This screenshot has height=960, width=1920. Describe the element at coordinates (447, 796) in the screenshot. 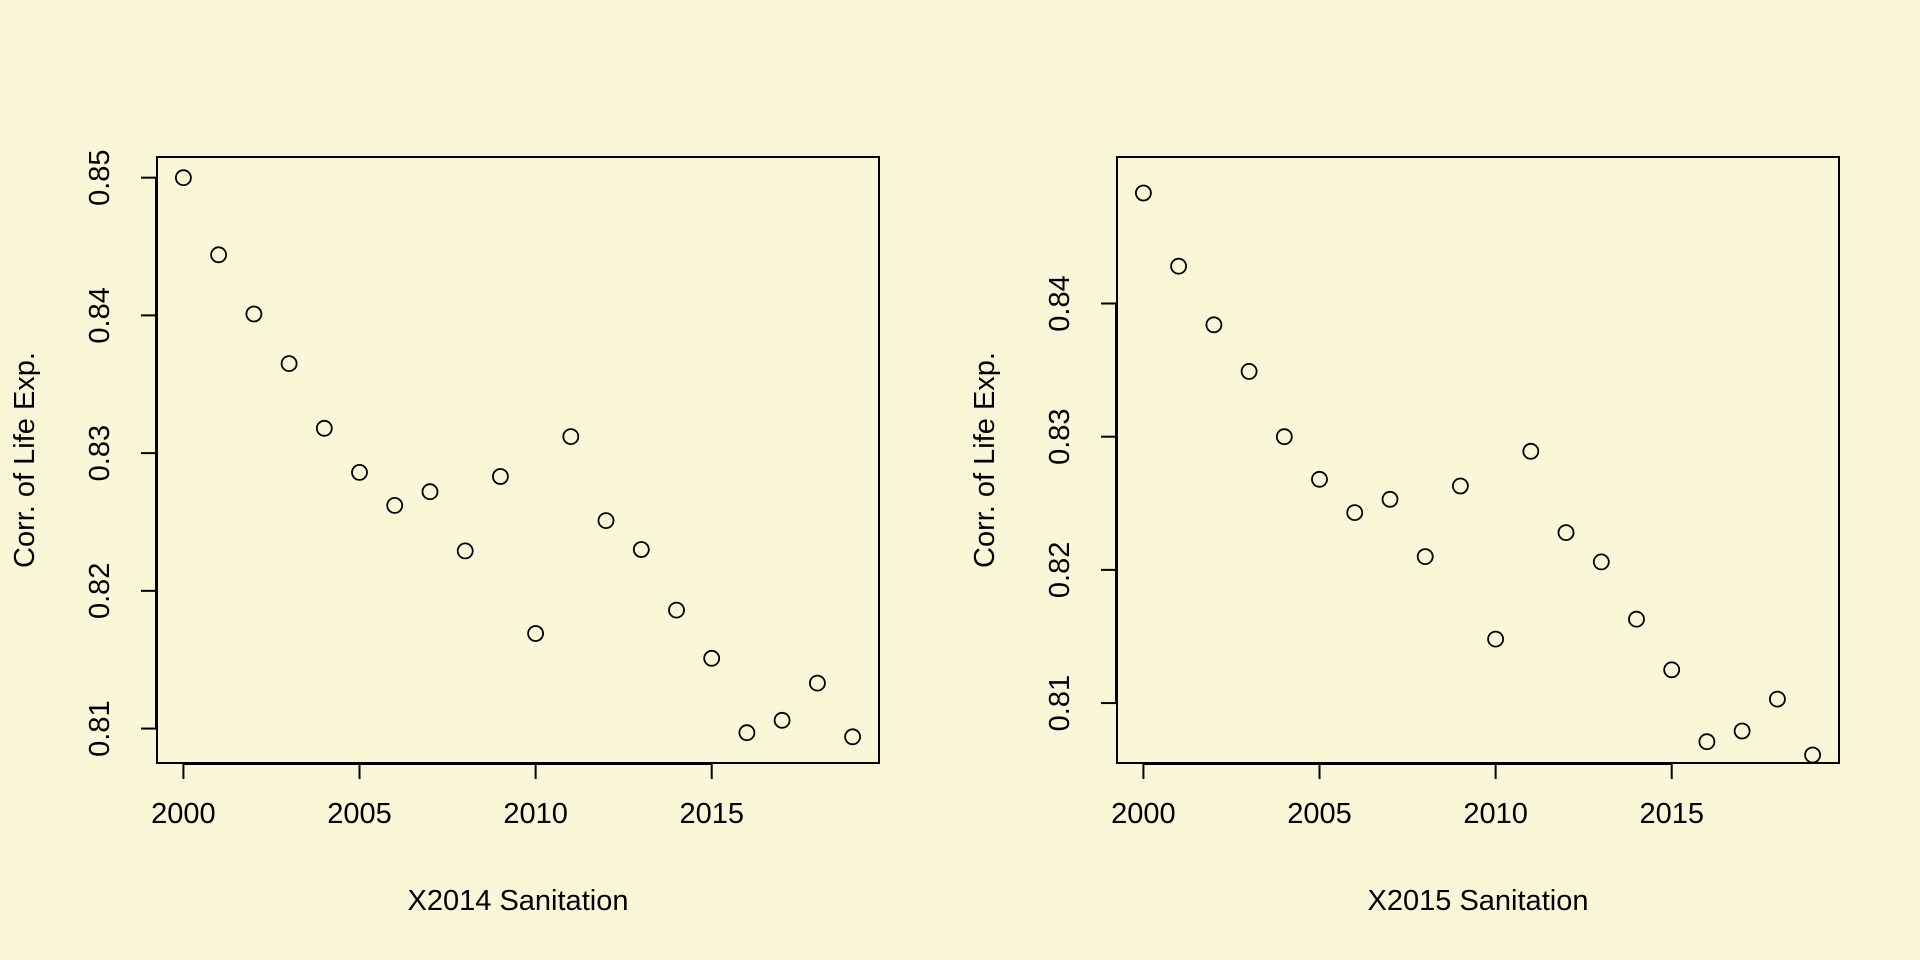

I see `panel-1-x-ticks: 2000 2005 2010 2015` at that location.